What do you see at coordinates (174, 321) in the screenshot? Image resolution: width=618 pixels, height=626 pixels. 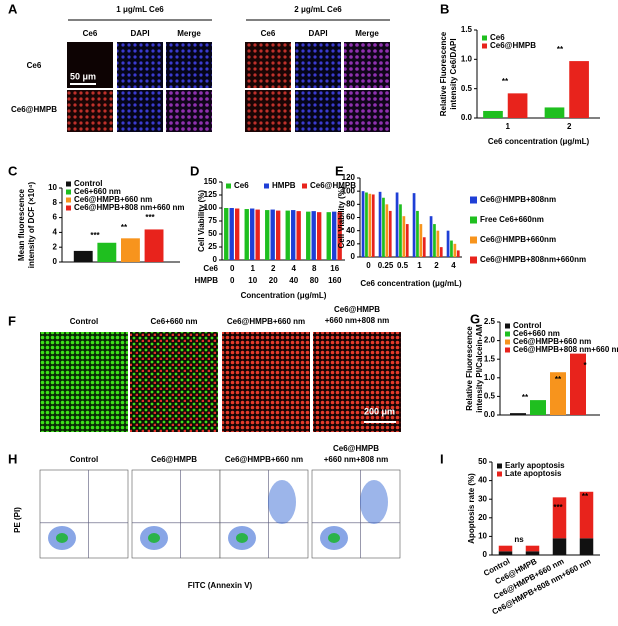 I see `column-label: Ce6+660 nm` at bounding box center [174, 321].